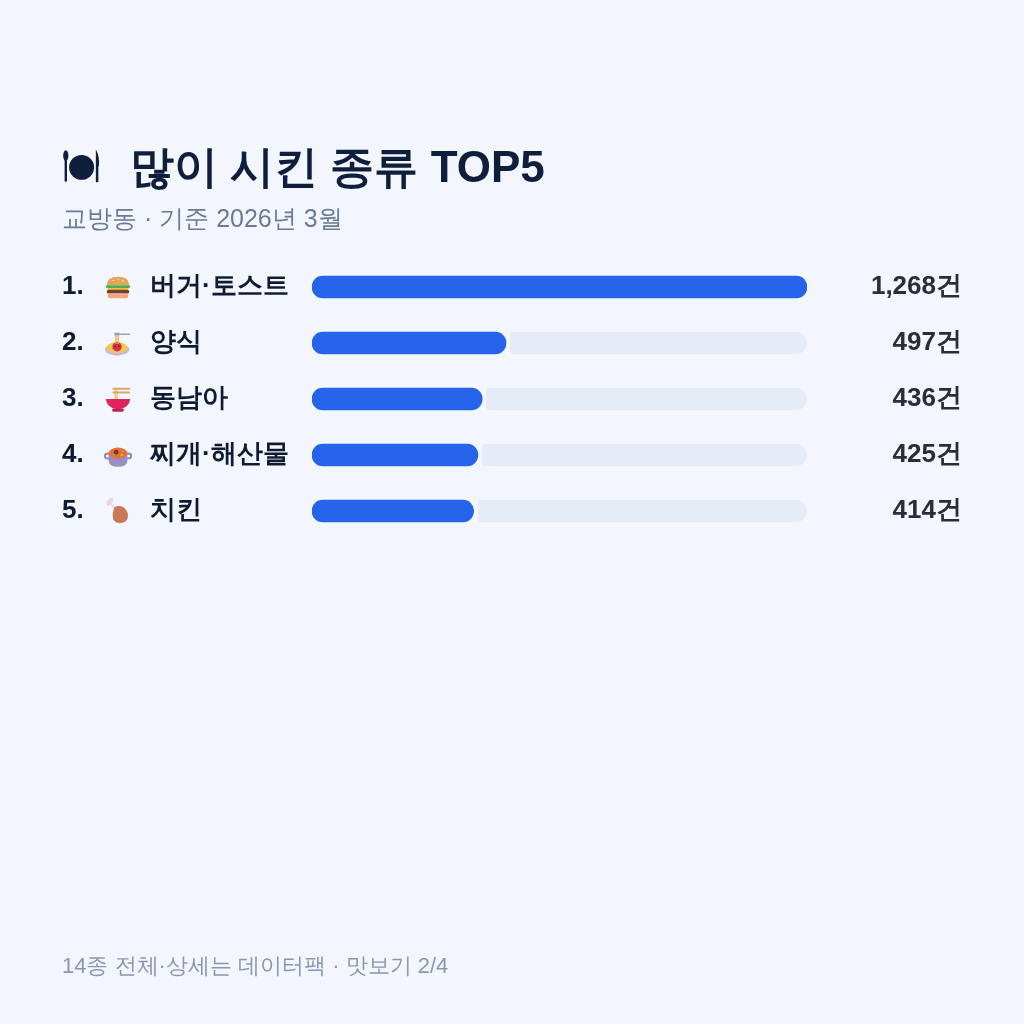  Describe the element at coordinates (927, 509) in the screenshot. I see `data-label: 414건` at that location.